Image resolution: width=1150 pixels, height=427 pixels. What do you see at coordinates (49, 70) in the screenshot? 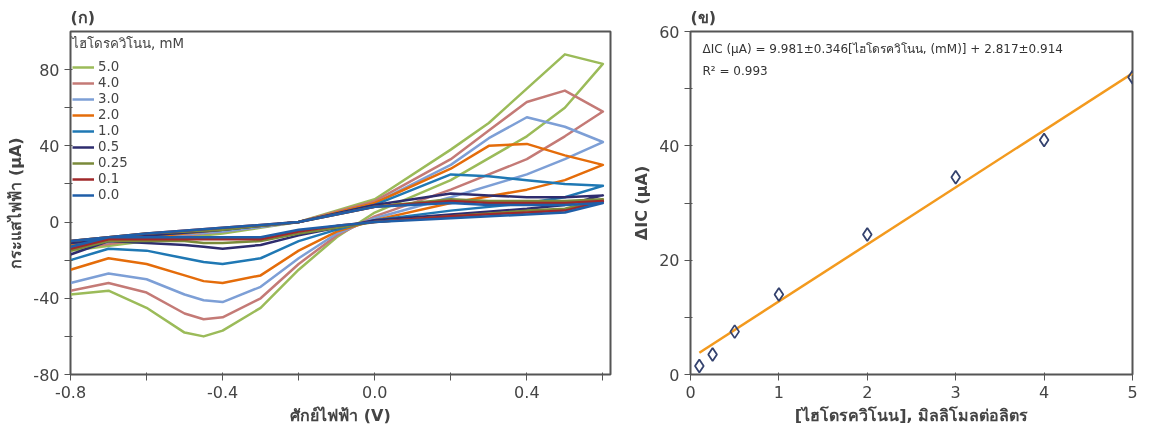
I see `y-tick-label: 80` at bounding box center [49, 70].